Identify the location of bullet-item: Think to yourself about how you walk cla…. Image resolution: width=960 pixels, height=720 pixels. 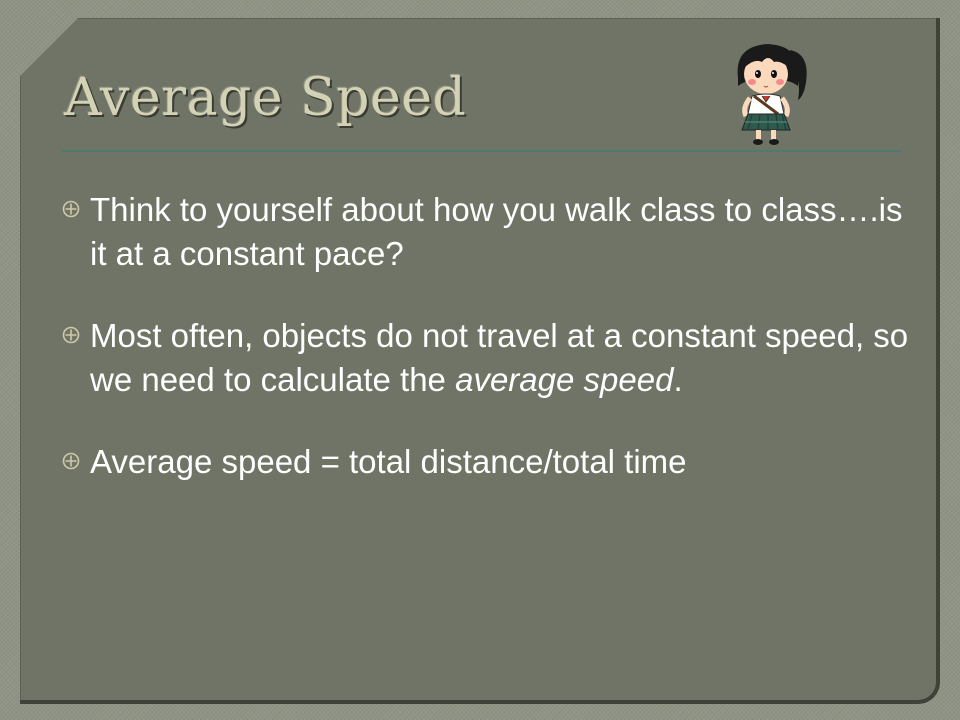
(490, 232).